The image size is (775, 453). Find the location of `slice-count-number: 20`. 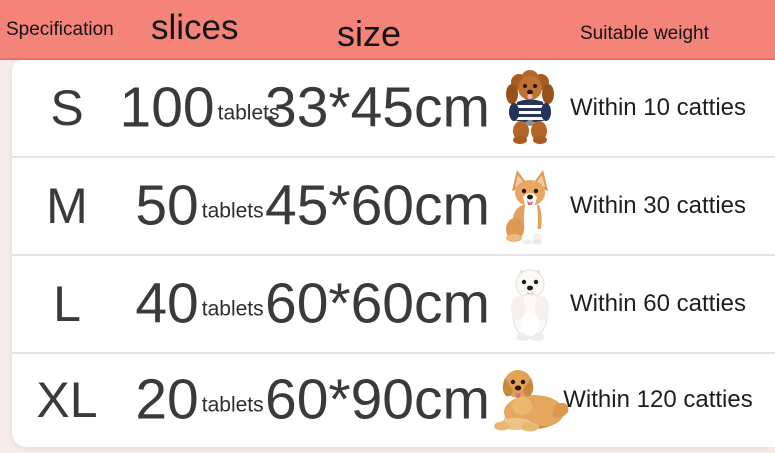

slice-count-number: 20 is located at coordinates (167, 399).